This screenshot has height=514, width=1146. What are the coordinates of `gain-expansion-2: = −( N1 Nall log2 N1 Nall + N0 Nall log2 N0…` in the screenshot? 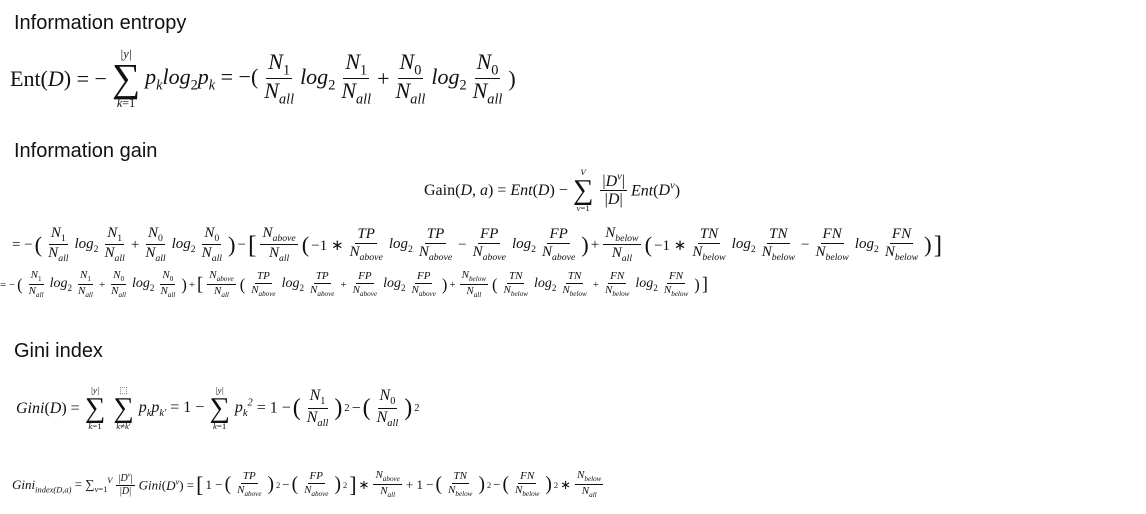 It's located at (354, 284).